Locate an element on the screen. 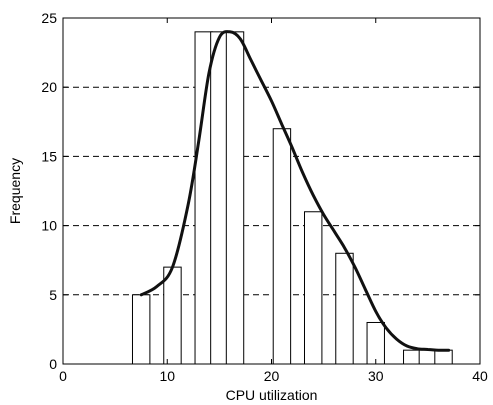 The image size is (493, 405). y-tick-label-0: 0 is located at coordinates (53, 364).